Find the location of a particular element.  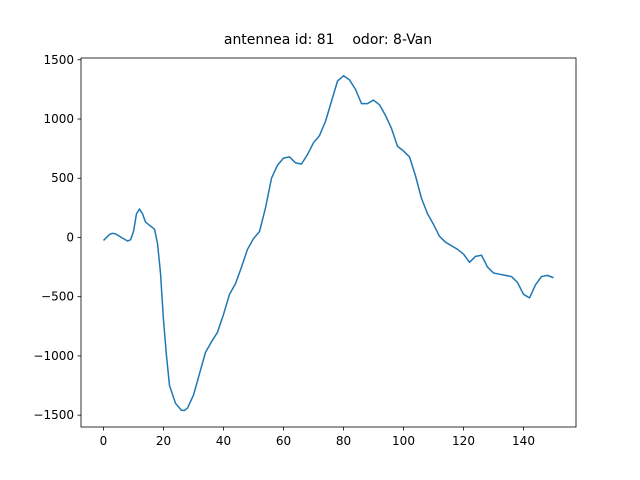

x-tick-label: 100 is located at coordinates (403, 441).